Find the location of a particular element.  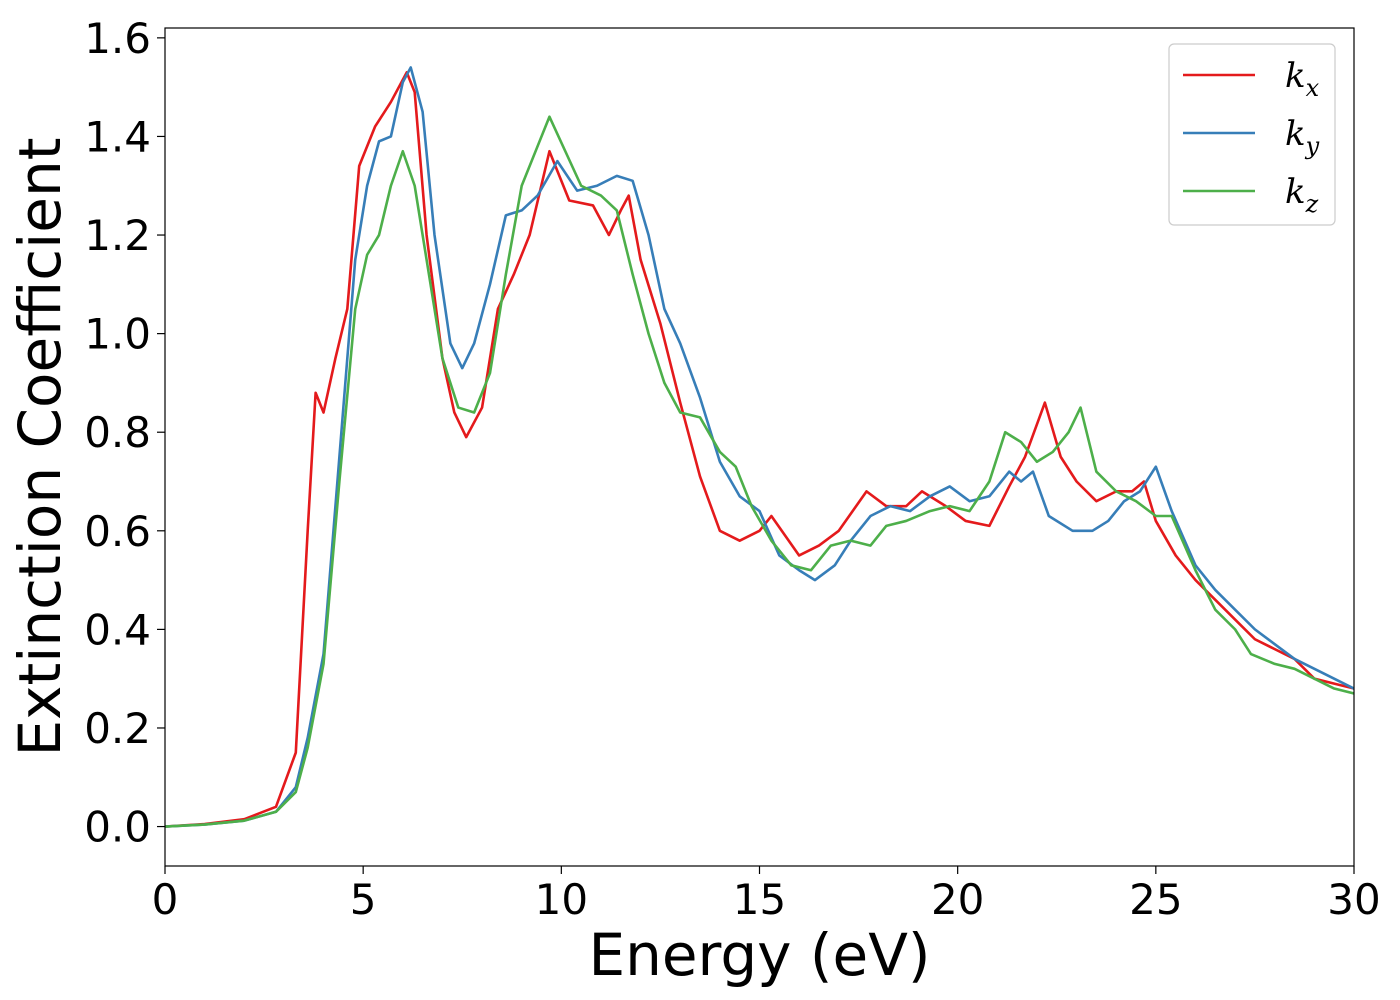

y-tick-label: 0.6 is located at coordinates (117, 531).